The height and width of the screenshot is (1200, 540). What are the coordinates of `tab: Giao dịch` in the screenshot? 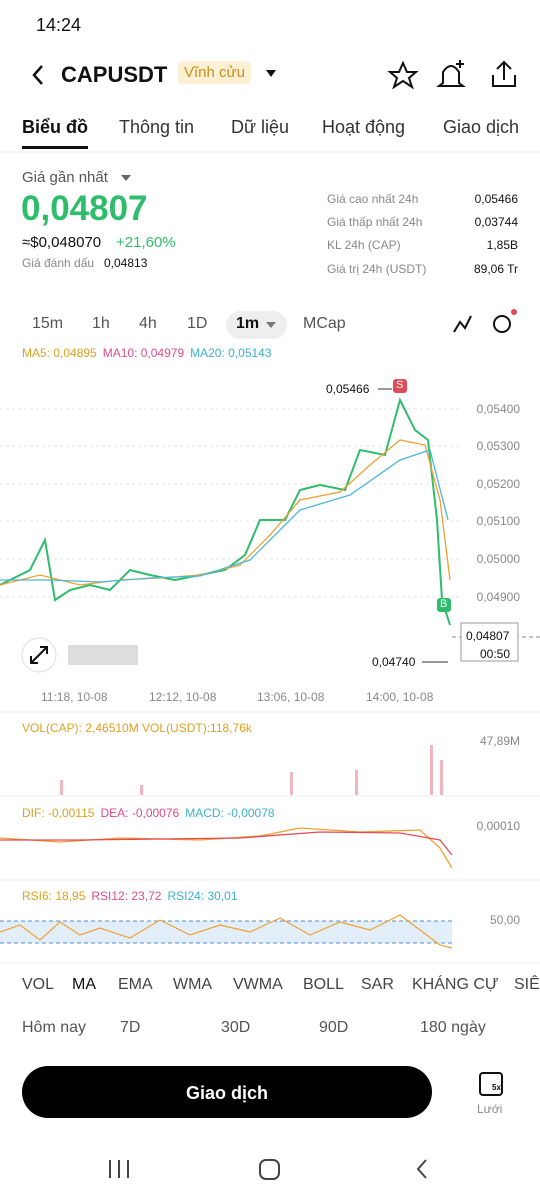 It's located at (481, 127).